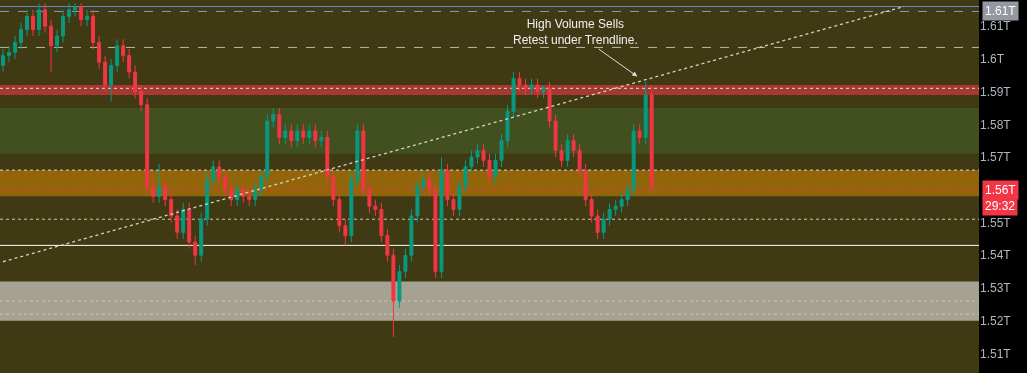  Describe the element at coordinates (1000, 206) in the screenshot. I see `text: 29:32` at that location.